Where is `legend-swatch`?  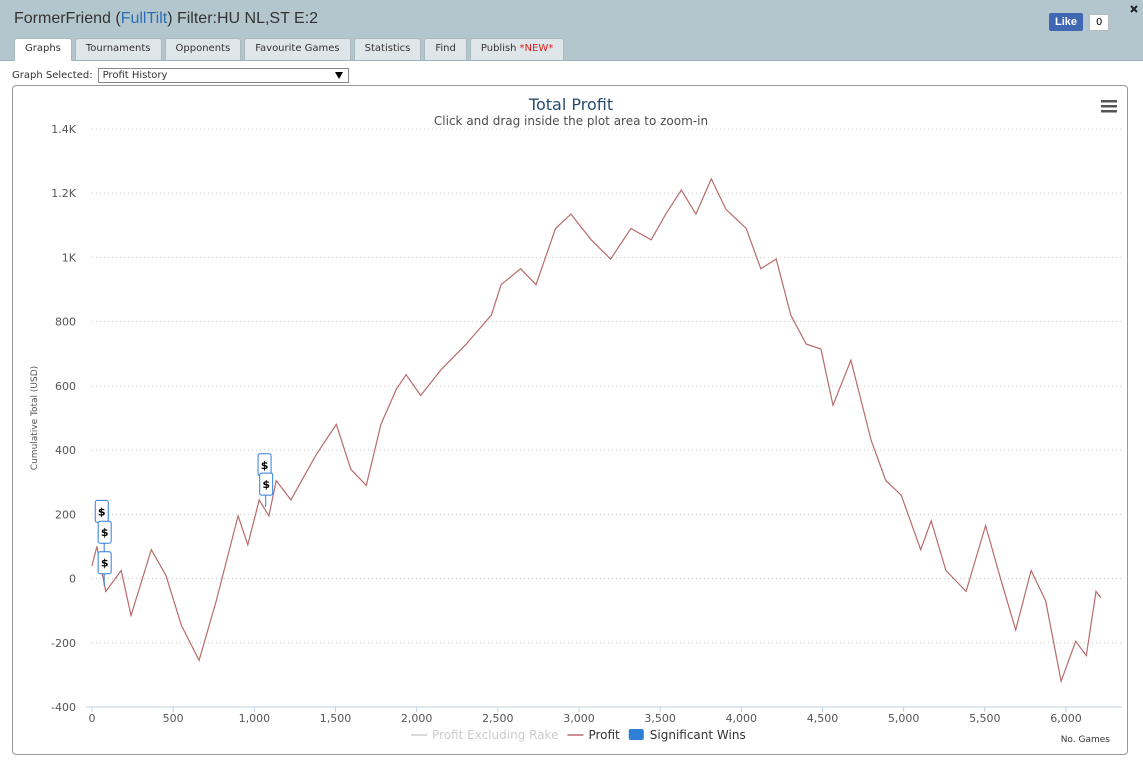
legend-swatch is located at coordinates (636, 734).